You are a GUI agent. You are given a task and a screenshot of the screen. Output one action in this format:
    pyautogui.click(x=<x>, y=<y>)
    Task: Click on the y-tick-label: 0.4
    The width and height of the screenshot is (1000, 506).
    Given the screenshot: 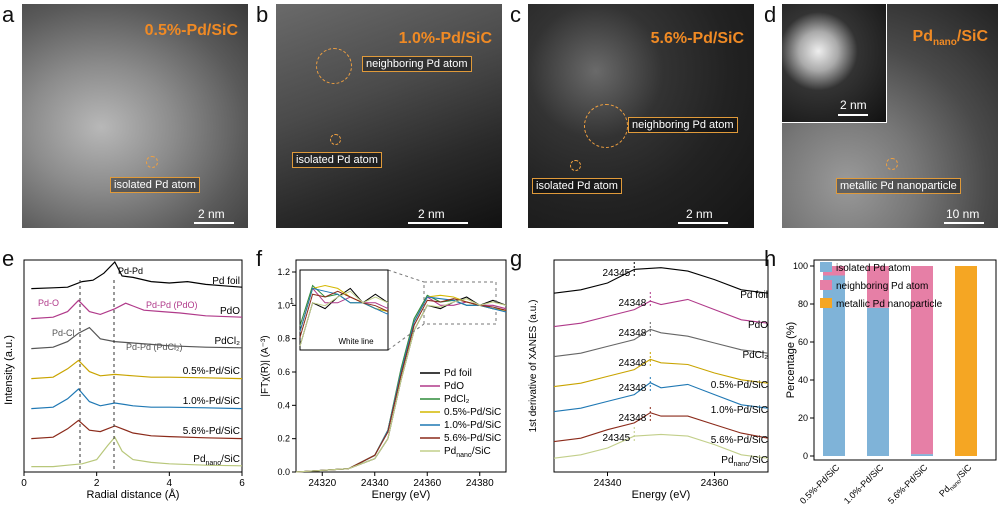 What is the action you would take?
    pyautogui.click(x=283, y=405)
    